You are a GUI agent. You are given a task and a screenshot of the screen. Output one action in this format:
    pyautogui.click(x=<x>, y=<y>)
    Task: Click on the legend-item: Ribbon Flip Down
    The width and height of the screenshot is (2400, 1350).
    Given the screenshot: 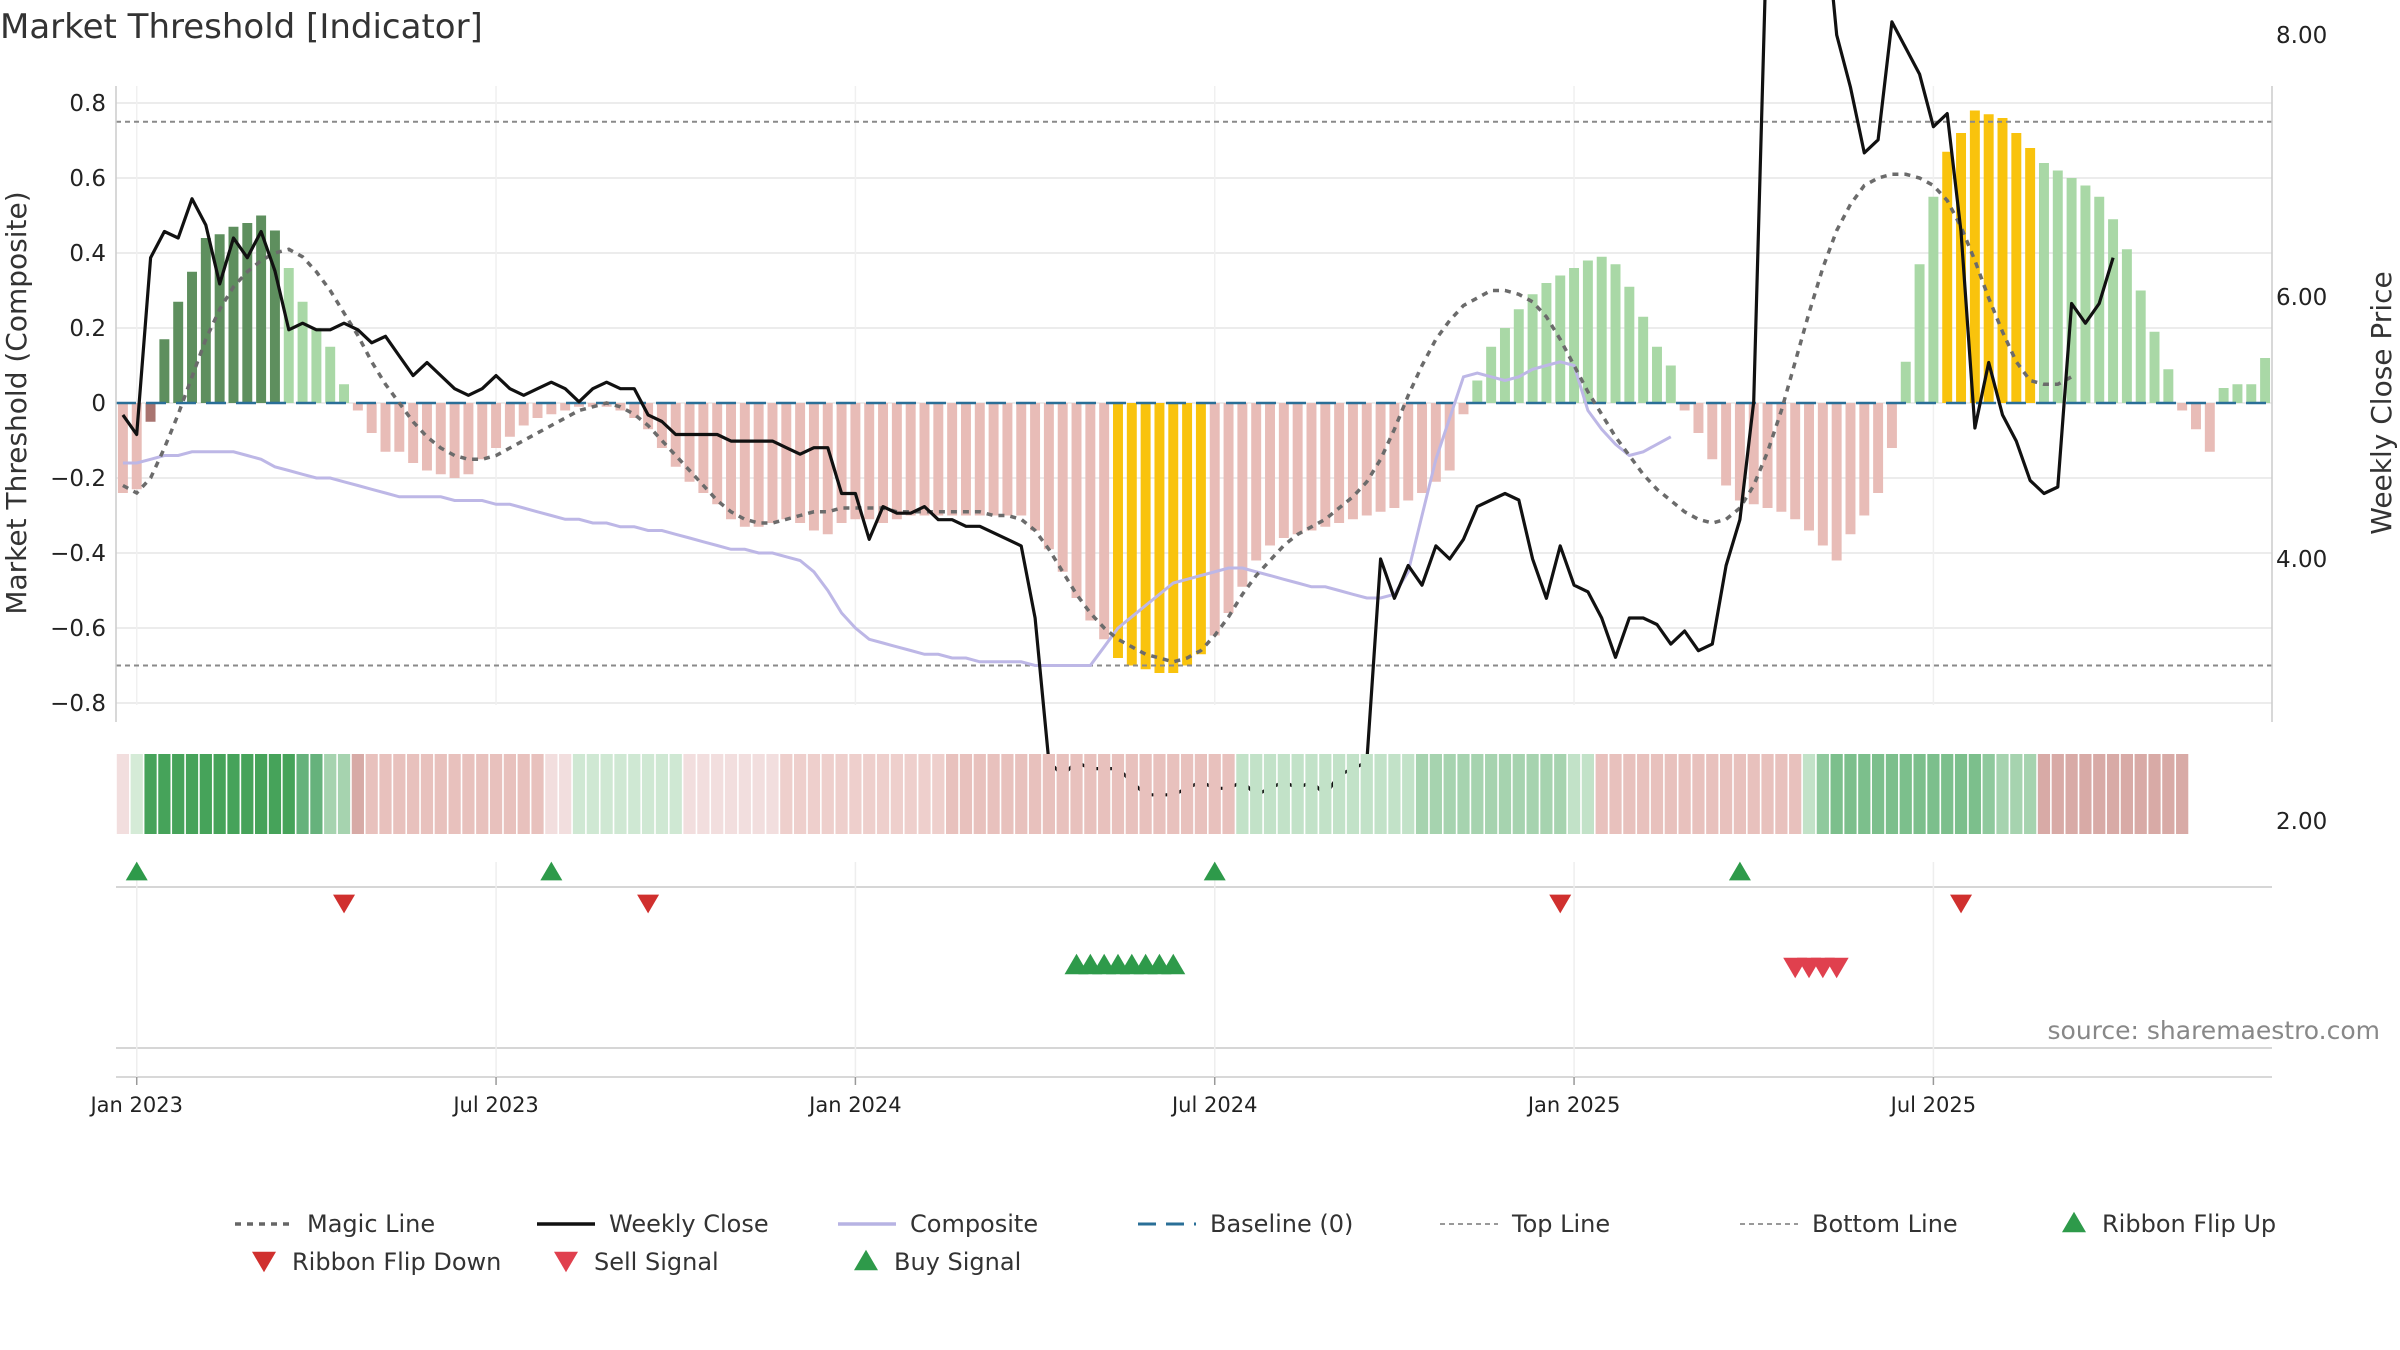 What is the action you would take?
    pyautogui.click(x=376, y=1262)
    